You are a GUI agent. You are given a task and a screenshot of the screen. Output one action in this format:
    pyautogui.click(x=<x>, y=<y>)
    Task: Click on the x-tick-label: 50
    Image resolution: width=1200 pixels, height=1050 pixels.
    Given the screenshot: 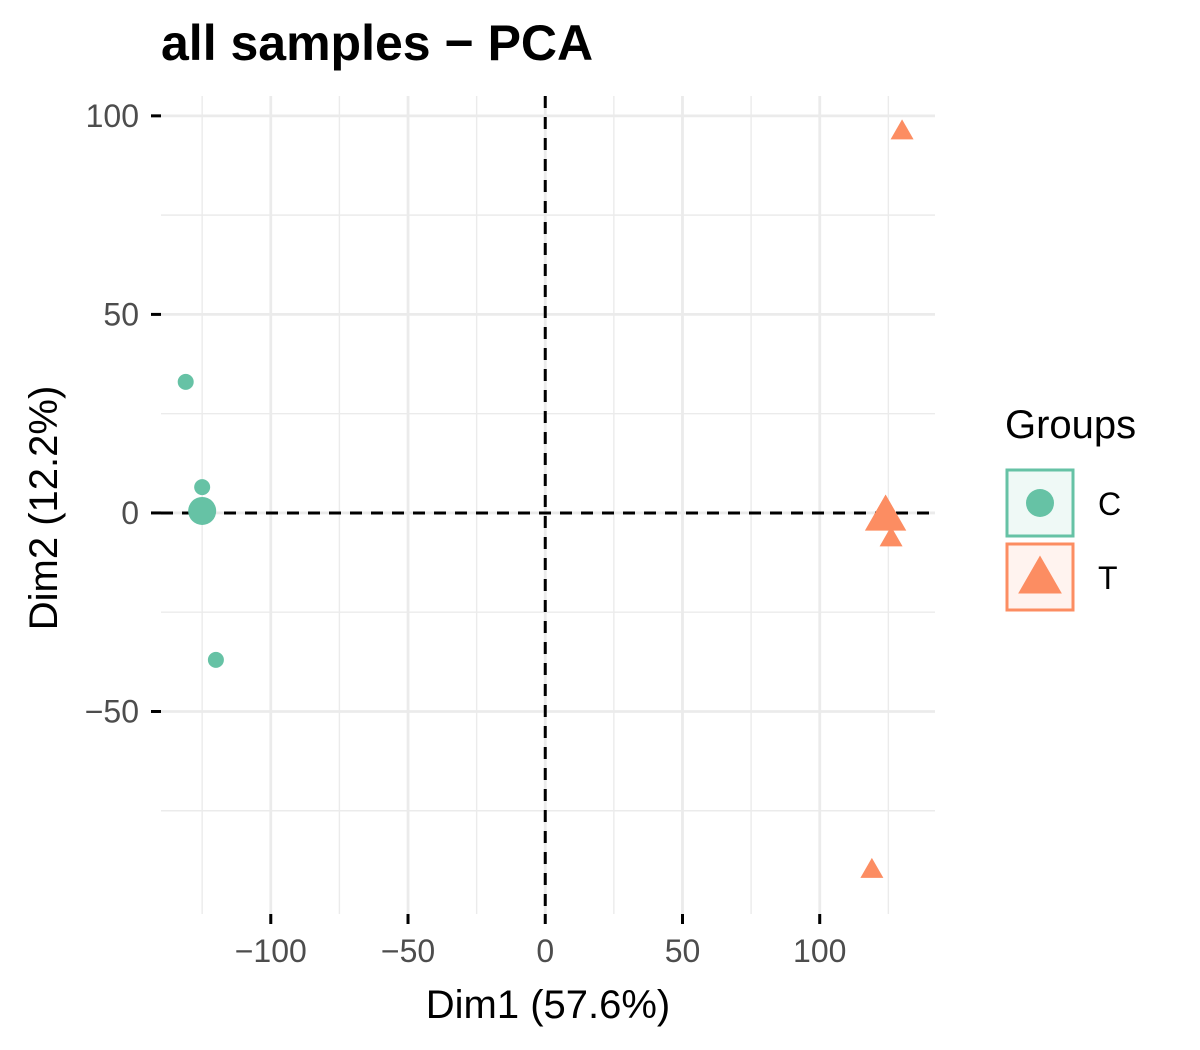 What is the action you would take?
    pyautogui.click(x=683, y=951)
    